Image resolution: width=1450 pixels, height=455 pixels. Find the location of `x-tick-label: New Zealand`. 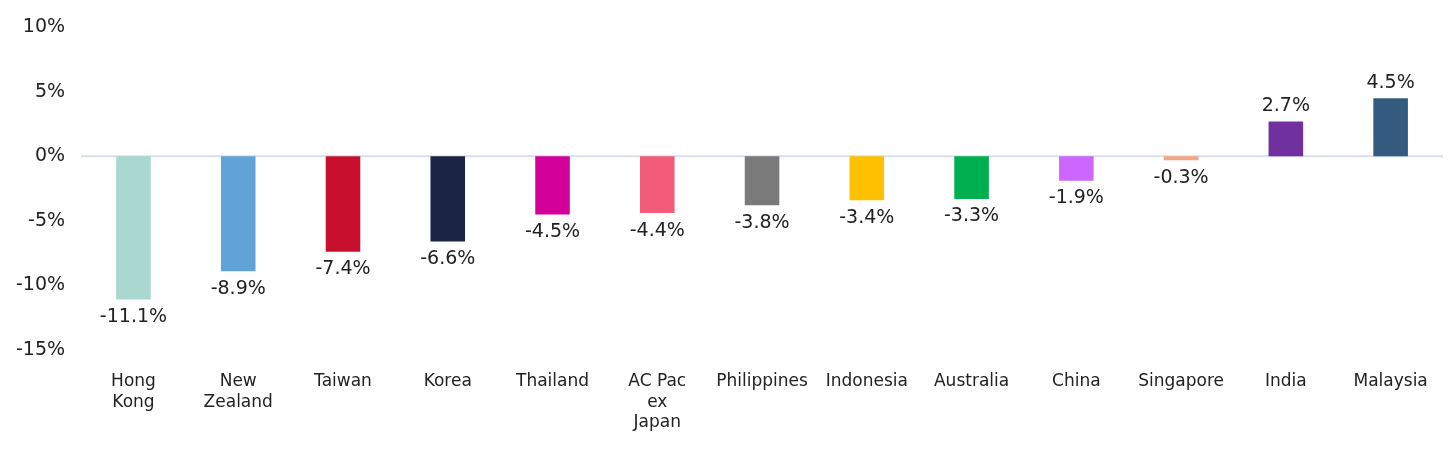

x-tick-label: New Zealand is located at coordinates (238, 390).